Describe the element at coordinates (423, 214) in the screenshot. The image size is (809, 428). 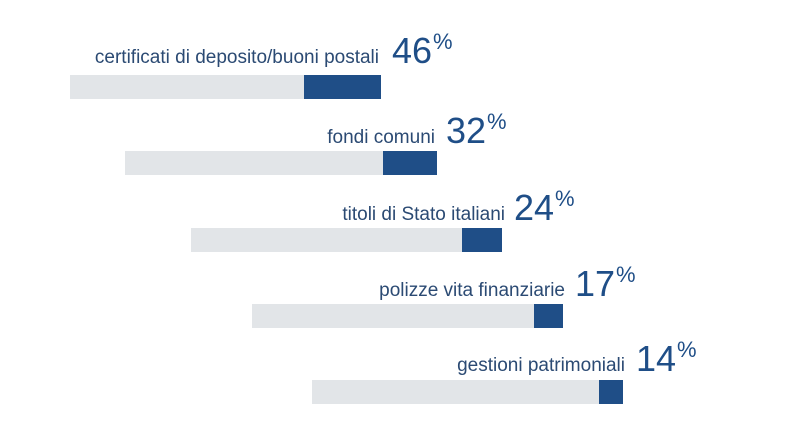
I see `category-label: titoli di Stato italiani` at that location.